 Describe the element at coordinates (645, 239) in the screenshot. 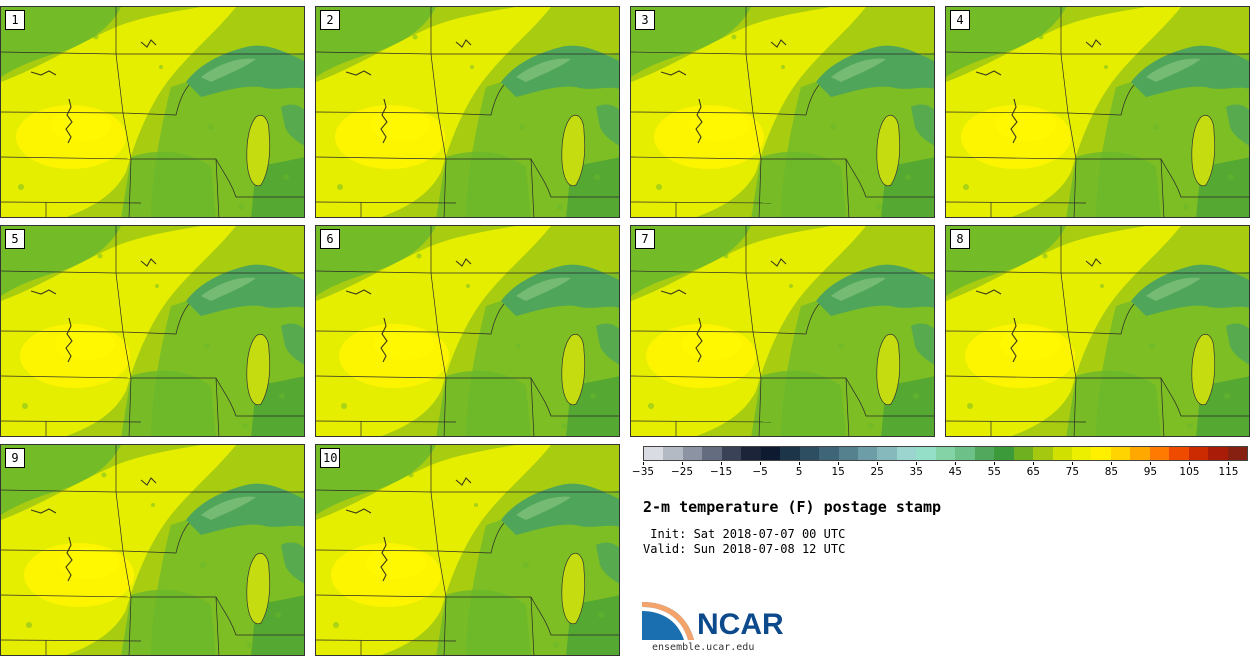

I see `member-number-label: 7` at that location.